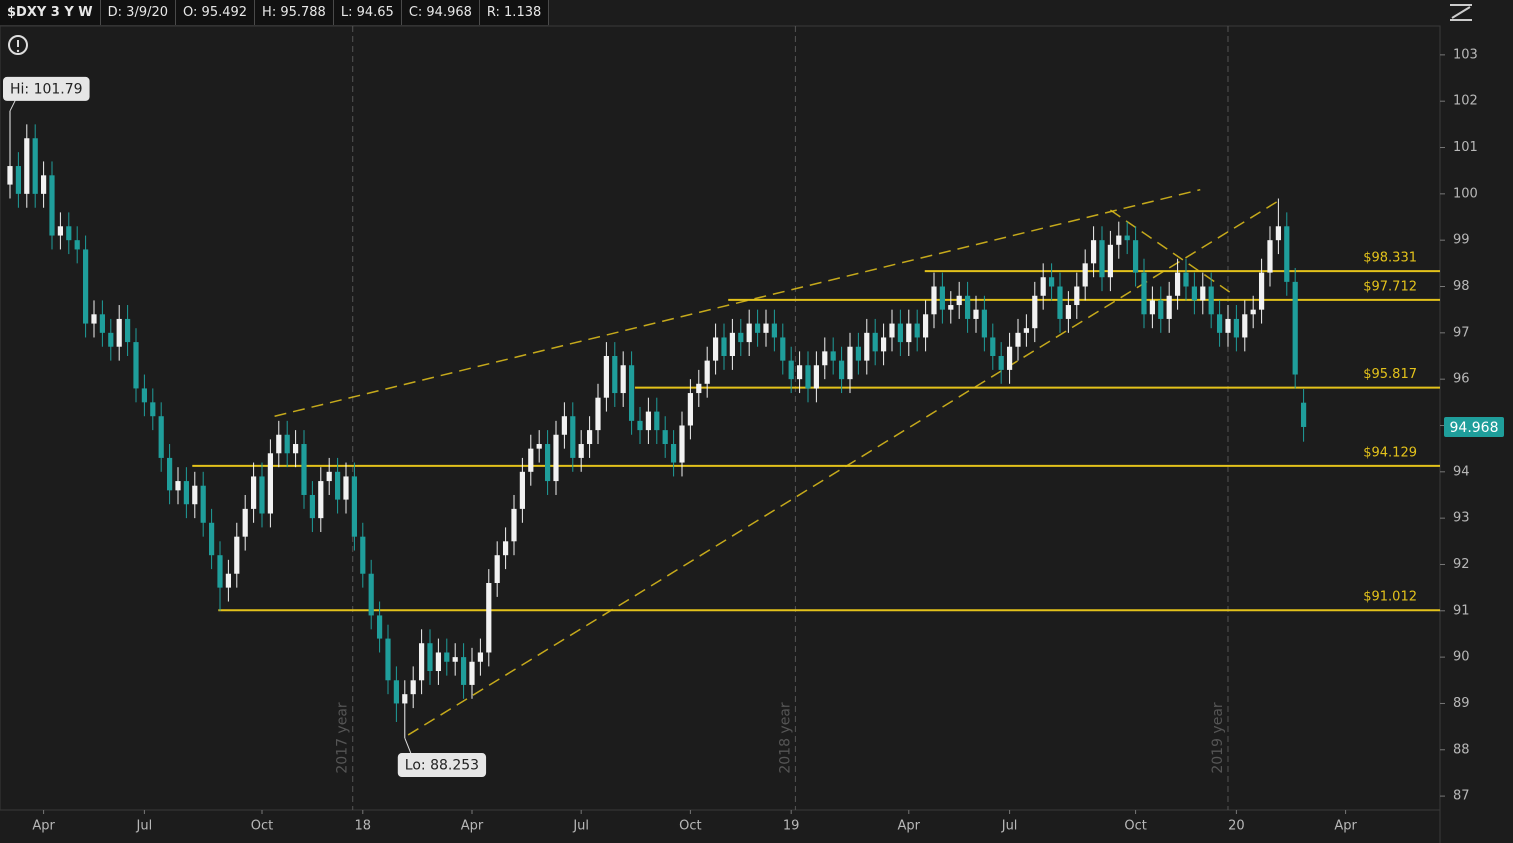 The width and height of the screenshot is (1513, 843). What do you see at coordinates (1461, 379) in the screenshot?
I see `y-tick-label: 96` at bounding box center [1461, 379].